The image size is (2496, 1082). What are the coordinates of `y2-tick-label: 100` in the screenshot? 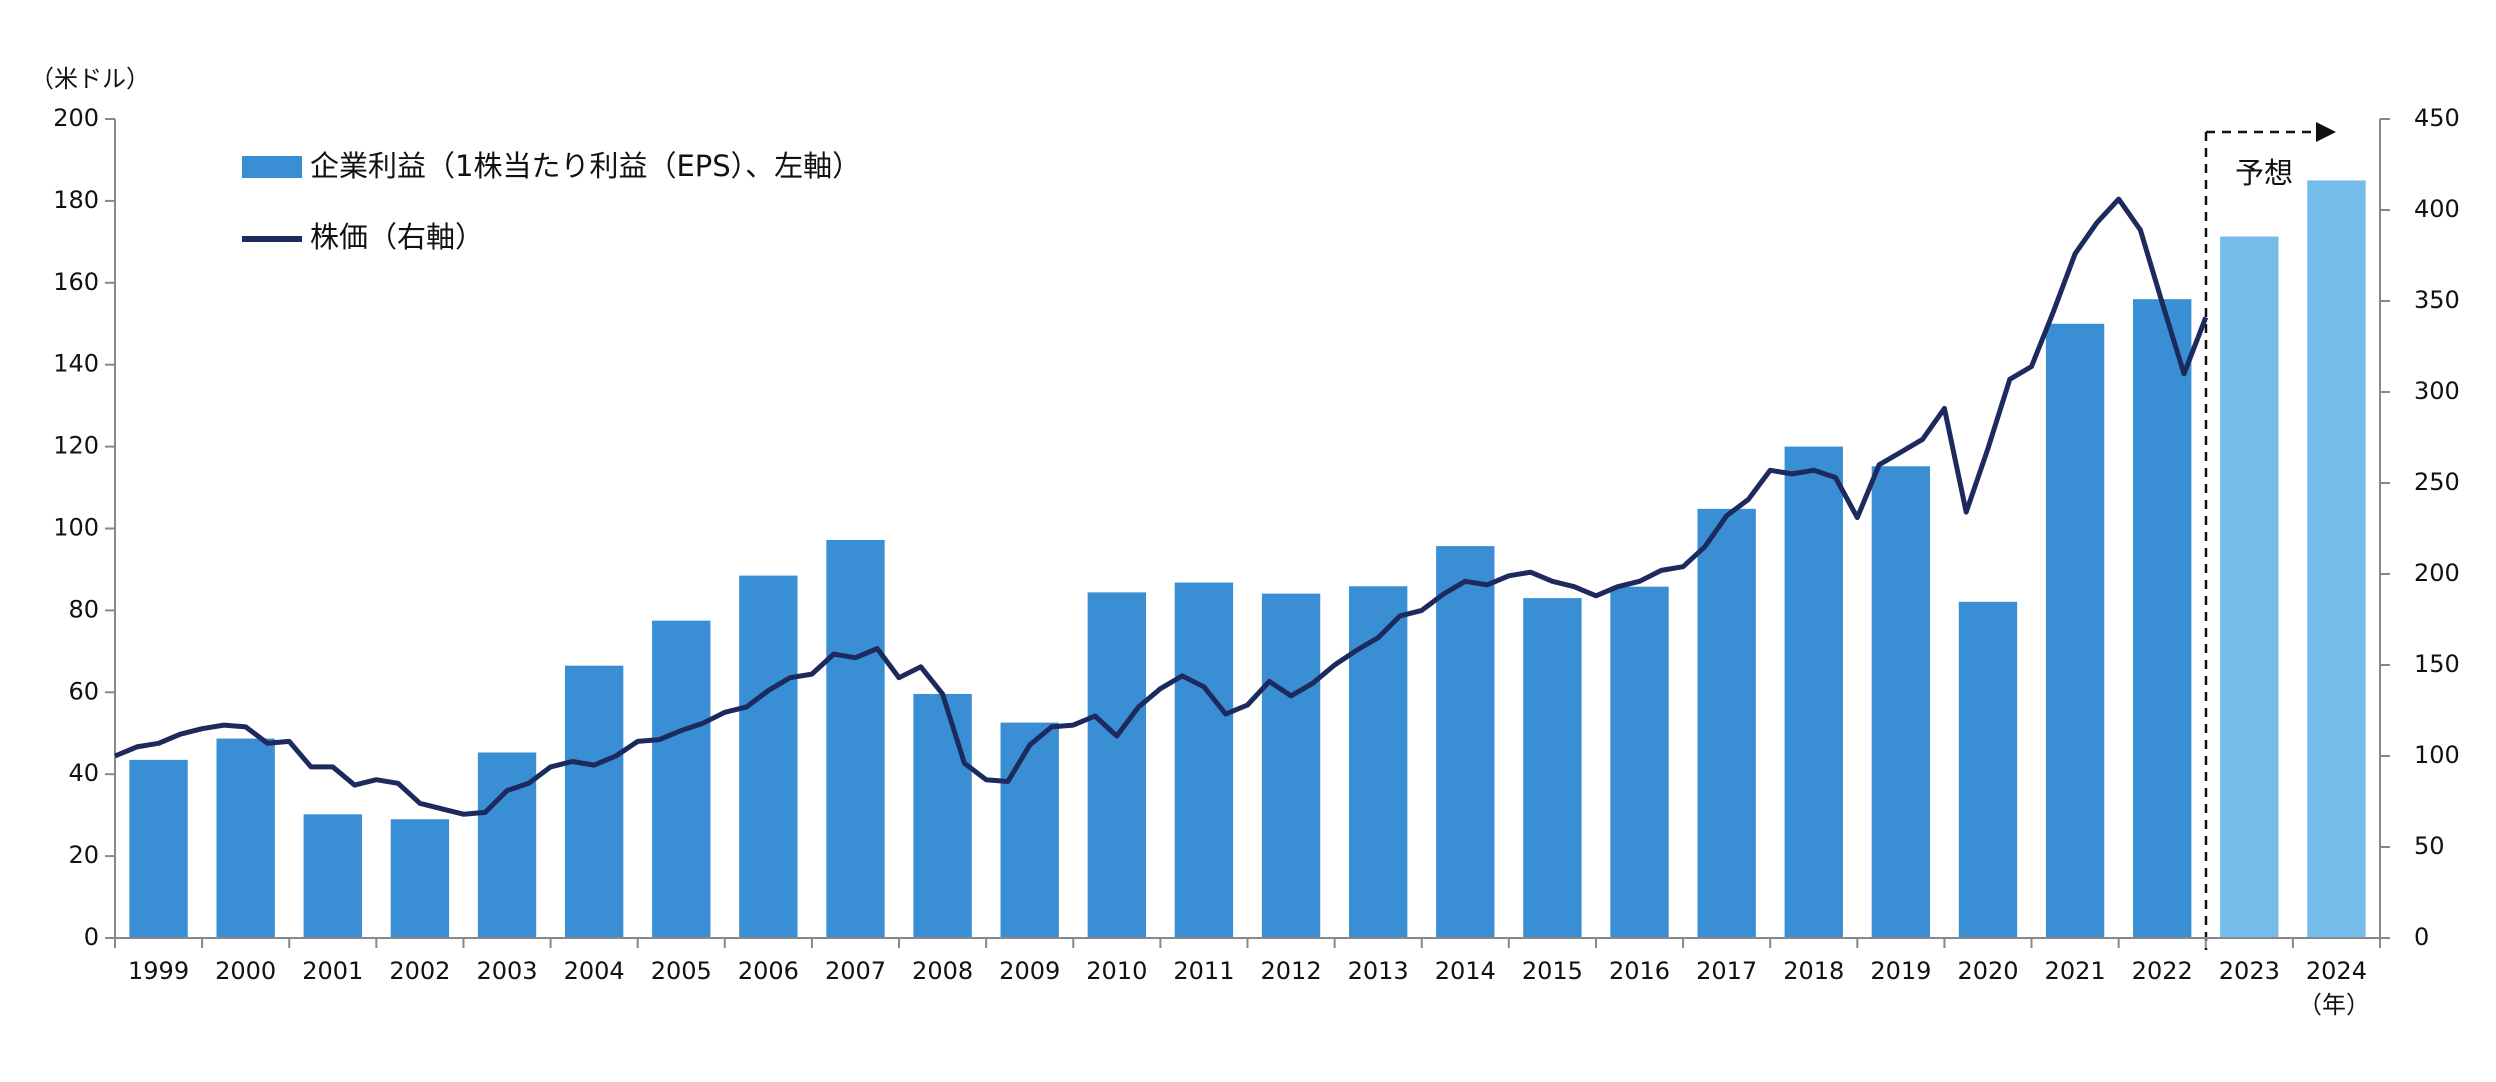 It's located at (2437, 755).